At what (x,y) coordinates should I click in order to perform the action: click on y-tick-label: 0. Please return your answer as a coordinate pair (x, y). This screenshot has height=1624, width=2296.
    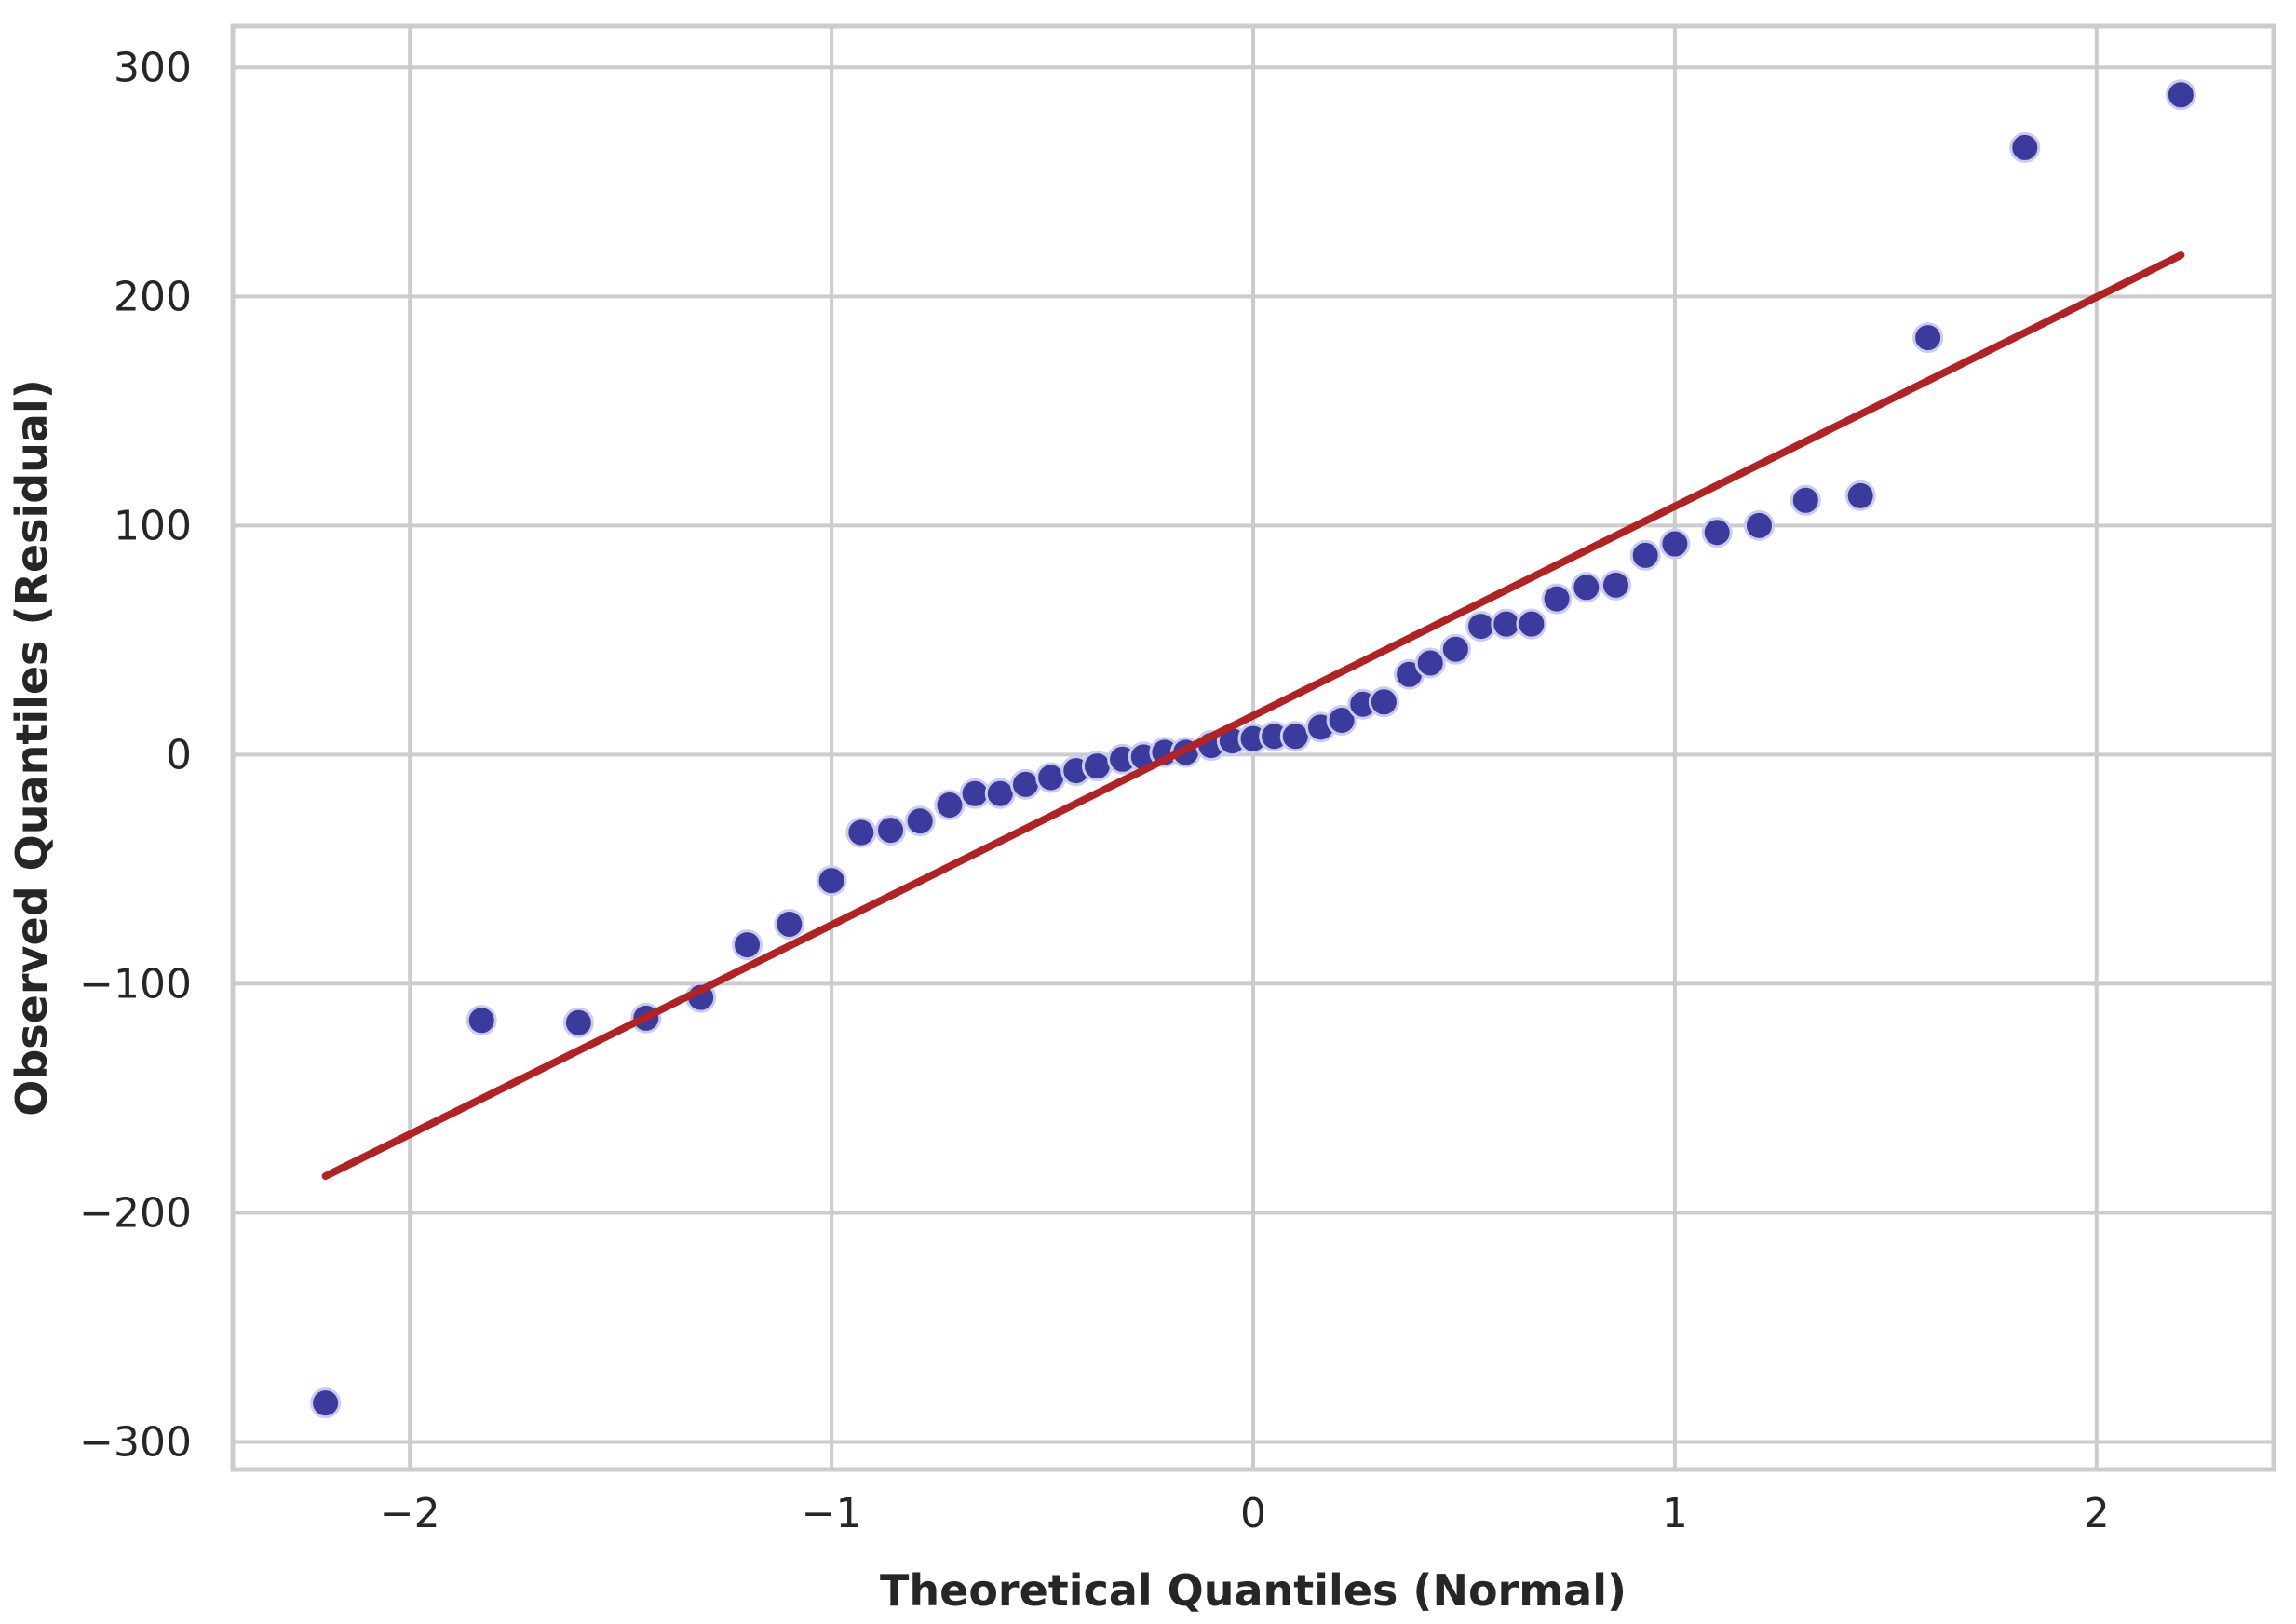
    Looking at the image, I should click on (179, 754).